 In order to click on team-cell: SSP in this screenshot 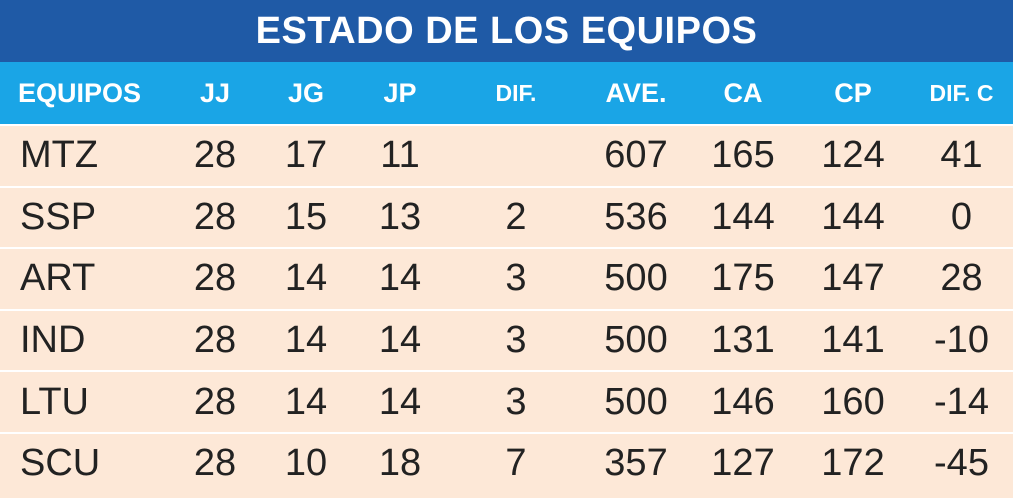, I will do `click(58, 216)`.